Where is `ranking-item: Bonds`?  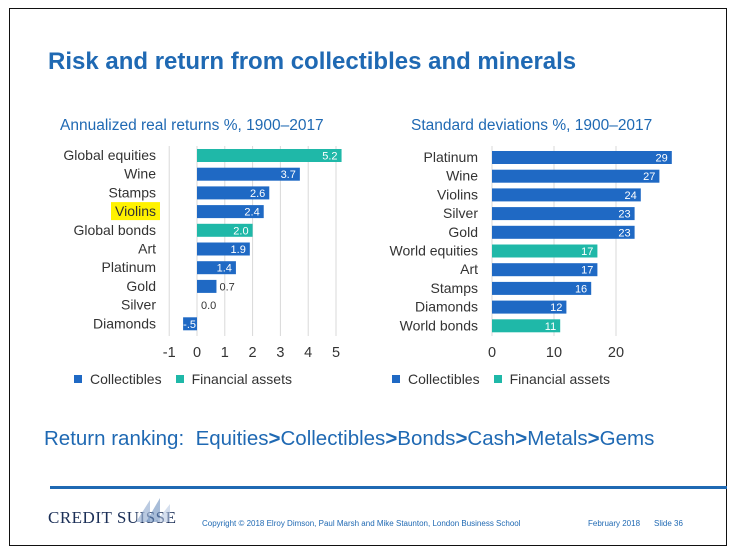 ranking-item: Bonds is located at coordinates (426, 438).